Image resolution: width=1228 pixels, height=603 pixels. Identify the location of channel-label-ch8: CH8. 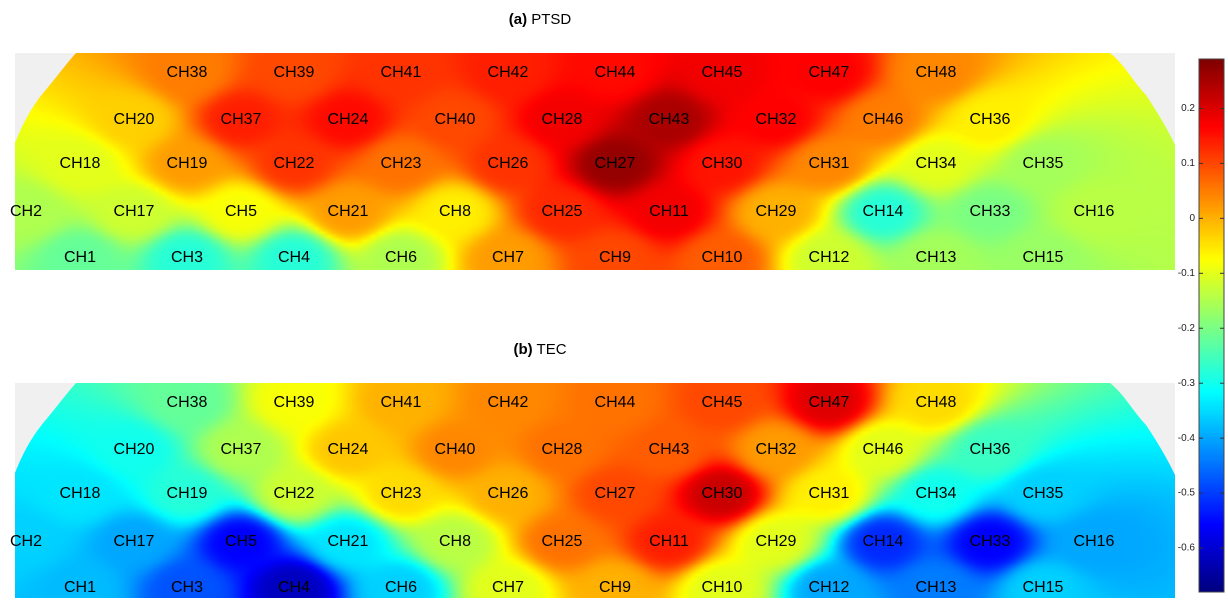
(455, 211).